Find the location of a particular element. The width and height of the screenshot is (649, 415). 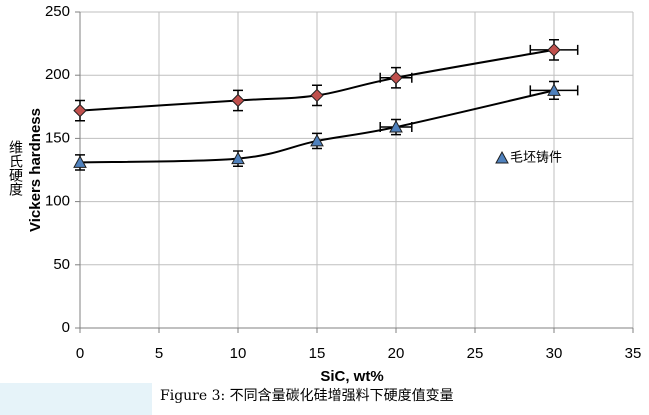

y-tick-label: 0 is located at coordinates (66, 327).